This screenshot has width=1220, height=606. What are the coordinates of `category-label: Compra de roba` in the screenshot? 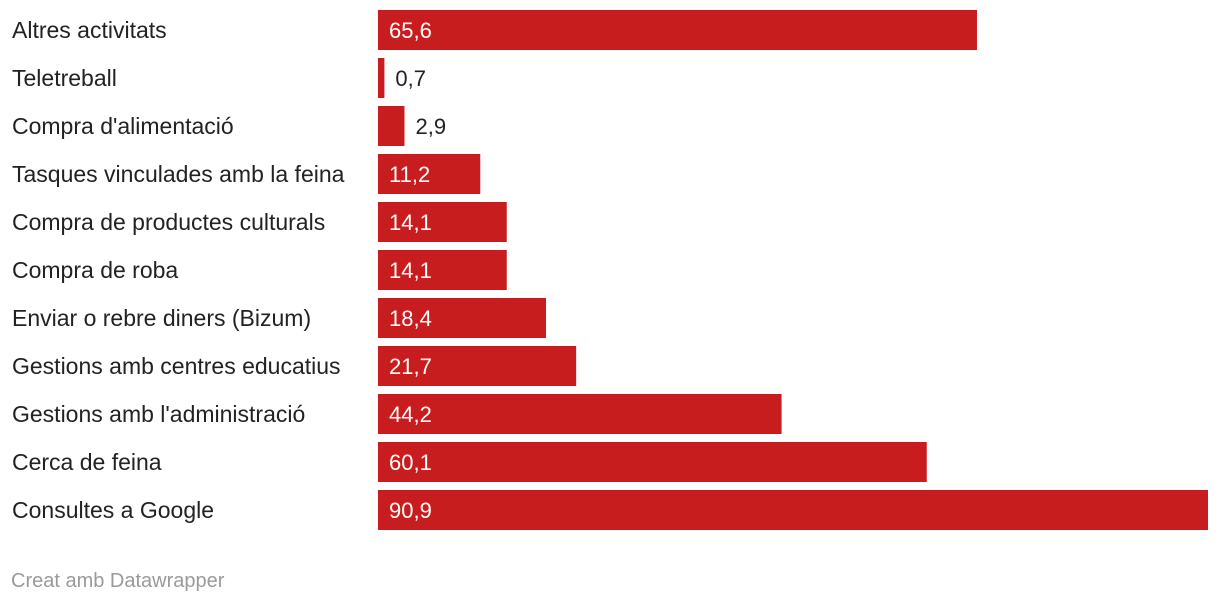 It's located at (95, 270).